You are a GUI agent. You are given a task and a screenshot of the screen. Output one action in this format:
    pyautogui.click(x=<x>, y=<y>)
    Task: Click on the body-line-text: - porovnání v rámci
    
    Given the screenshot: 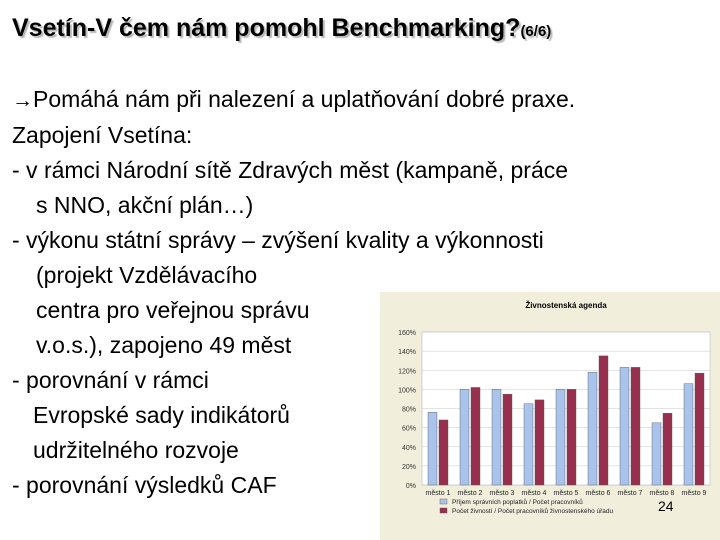 What is the action you would take?
    pyautogui.click(x=110, y=380)
    